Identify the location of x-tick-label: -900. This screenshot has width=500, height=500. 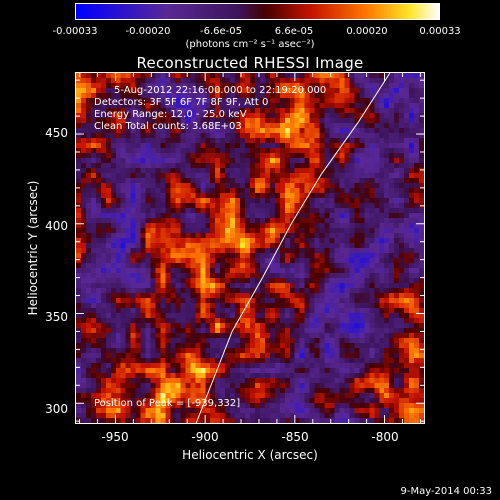
(205, 437).